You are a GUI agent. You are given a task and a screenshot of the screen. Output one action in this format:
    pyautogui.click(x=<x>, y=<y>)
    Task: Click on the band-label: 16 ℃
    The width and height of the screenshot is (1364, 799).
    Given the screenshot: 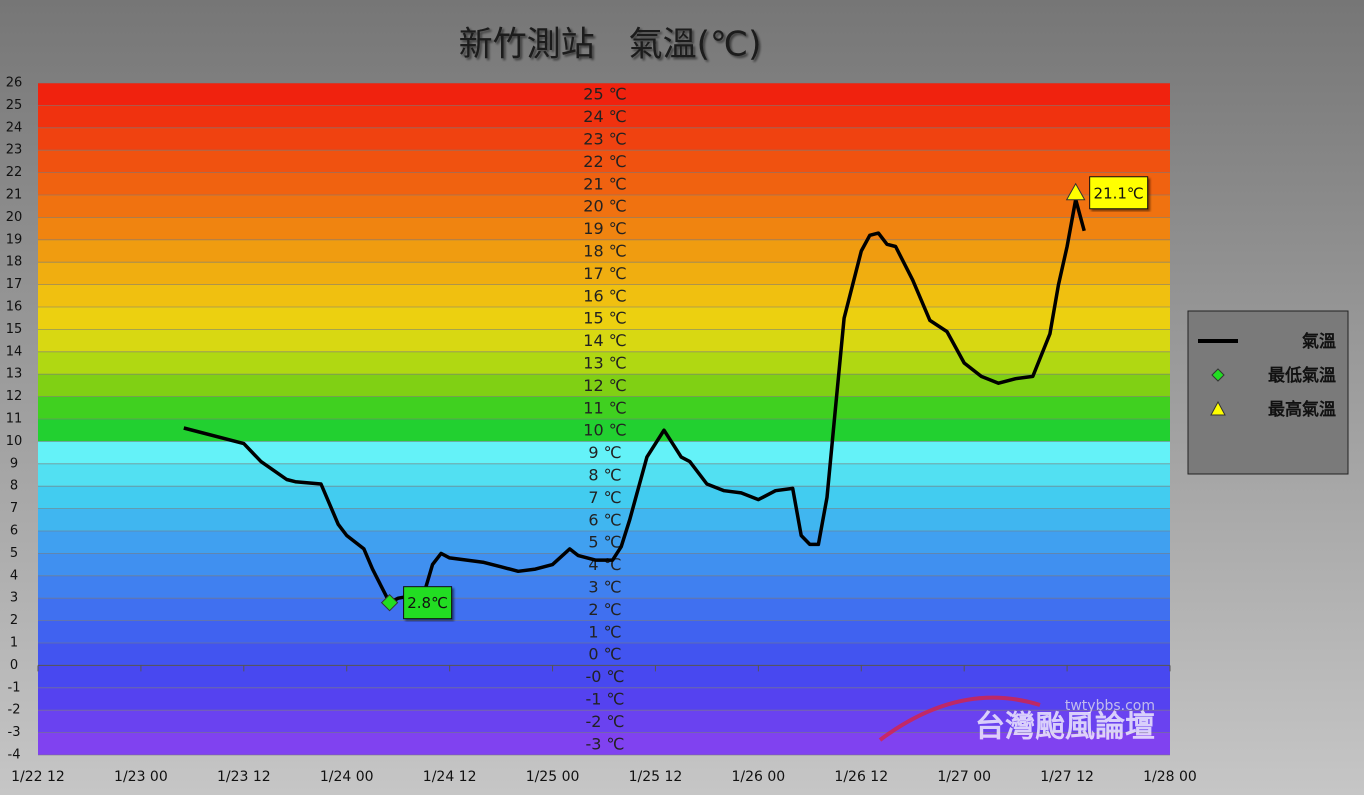 What is the action you would take?
    pyautogui.click(x=604, y=295)
    